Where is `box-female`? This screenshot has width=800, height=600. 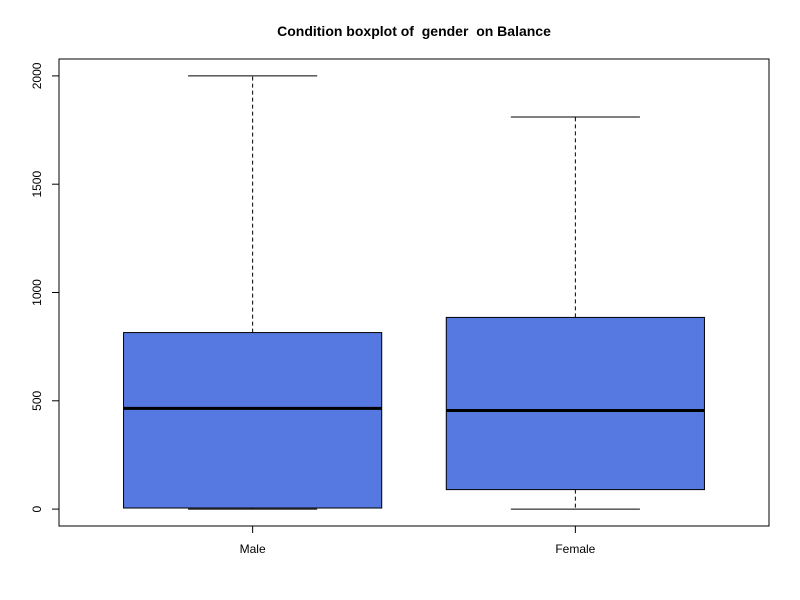 box-female is located at coordinates (575, 403).